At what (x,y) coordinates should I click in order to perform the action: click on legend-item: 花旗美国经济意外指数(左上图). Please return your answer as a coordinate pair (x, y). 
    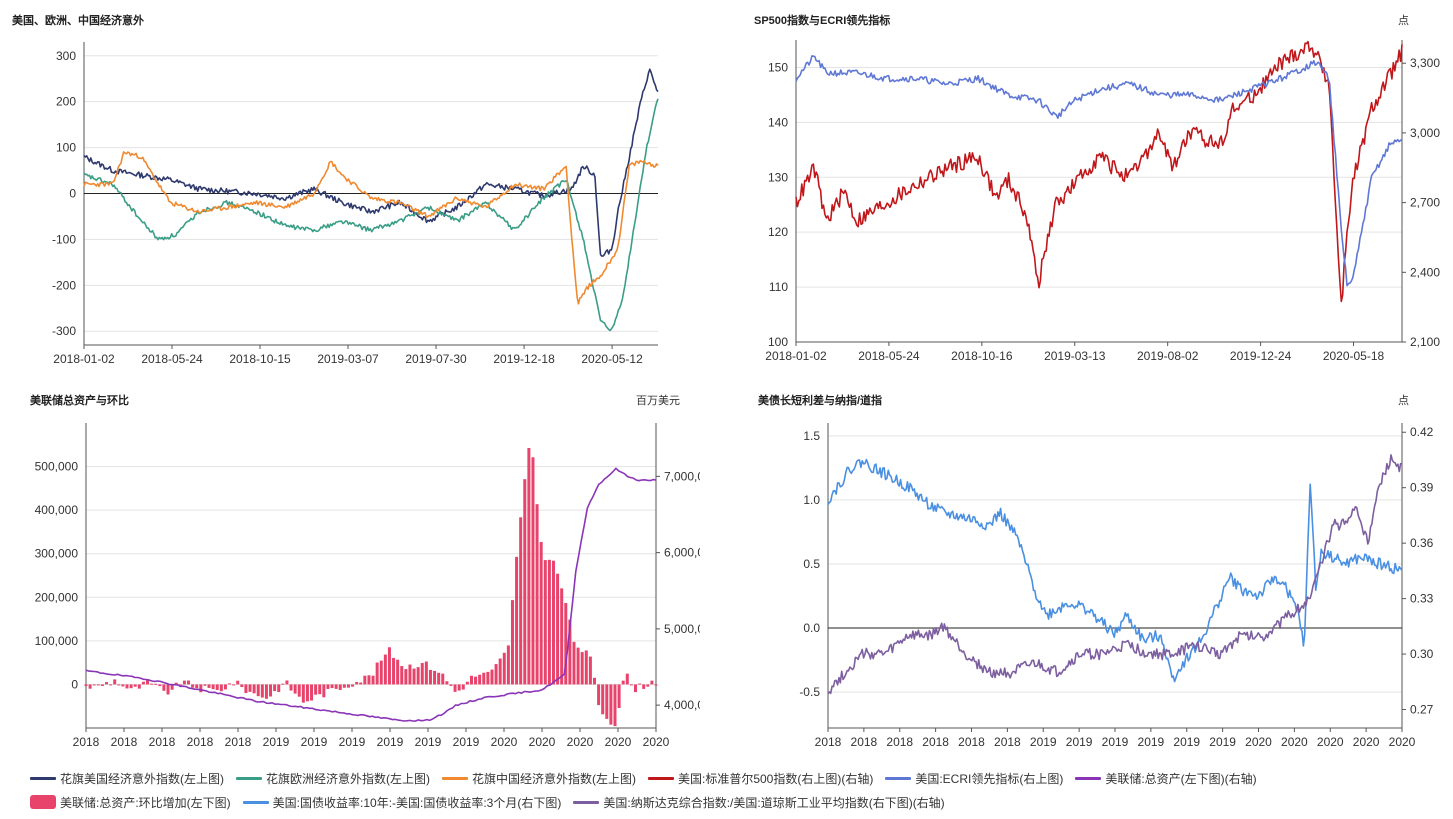
    Looking at the image, I should click on (127, 778).